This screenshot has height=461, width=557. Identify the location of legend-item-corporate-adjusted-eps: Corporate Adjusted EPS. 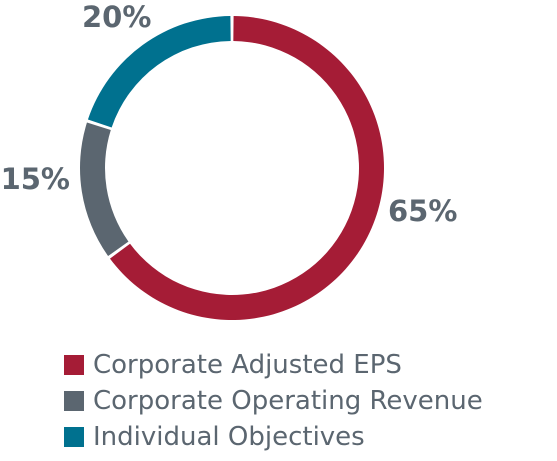
(273, 365).